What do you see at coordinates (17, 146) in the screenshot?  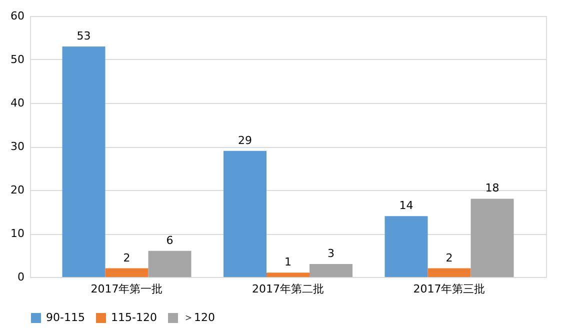 I see `y-tick-label: 30` at bounding box center [17, 146].